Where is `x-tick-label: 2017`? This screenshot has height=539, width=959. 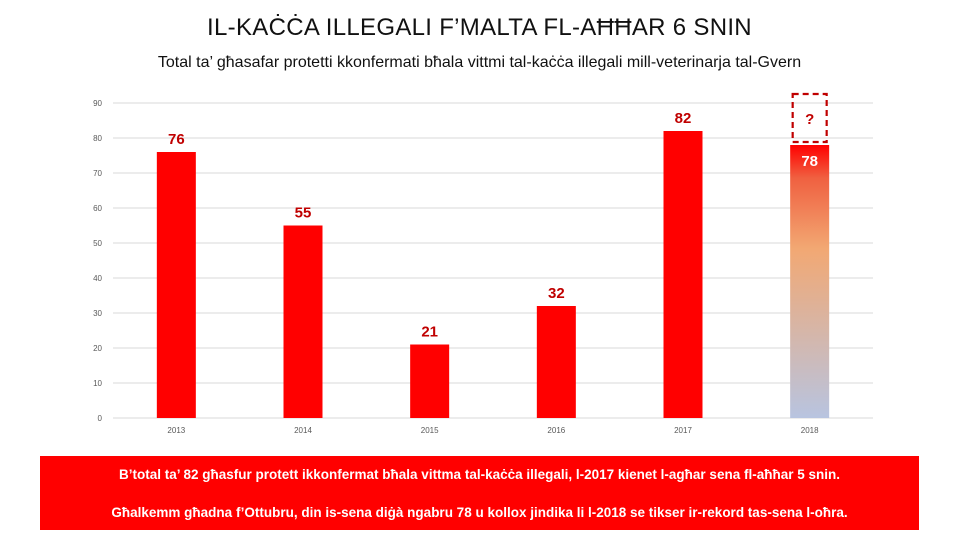 x-tick-label: 2017 is located at coordinates (683, 430).